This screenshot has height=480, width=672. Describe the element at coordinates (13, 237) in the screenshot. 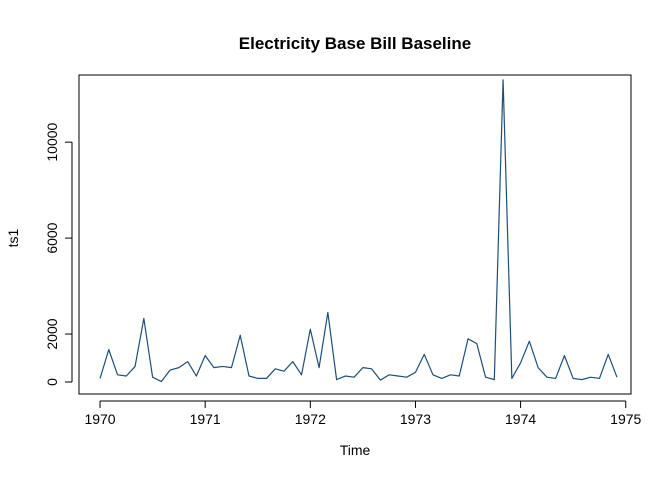

I see `y-axis-label: ts1` at that location.